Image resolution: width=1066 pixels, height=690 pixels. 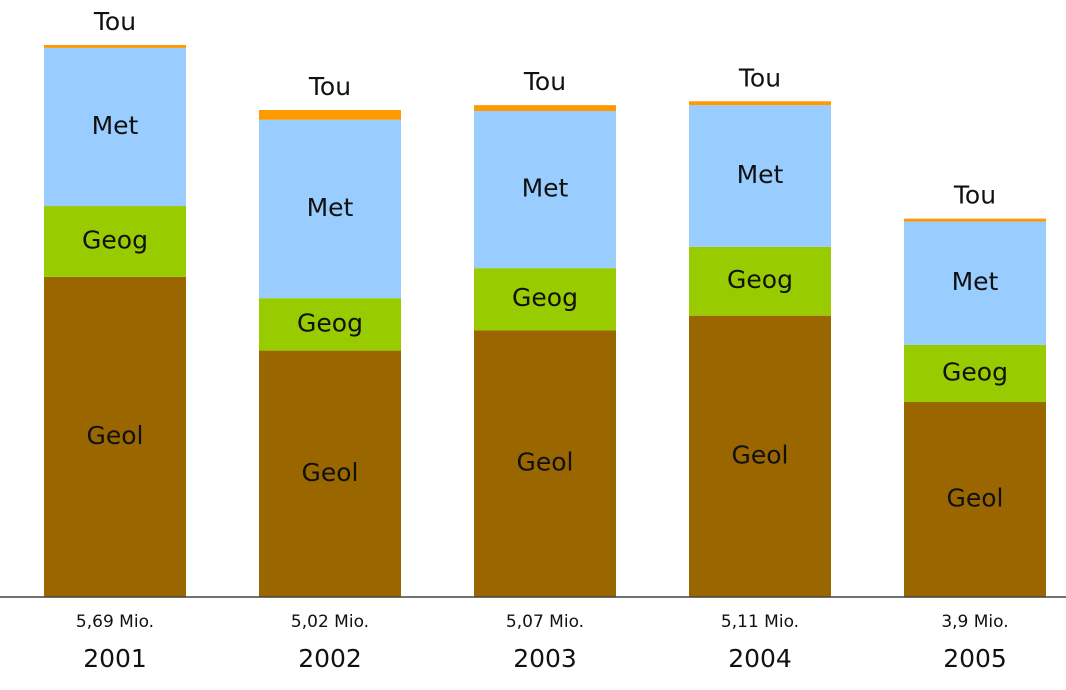 What do you see at coordinates (330, 622) in the screenshot?
I see `total-label: 5,02 Mio.` at bounding box center [330, 622].